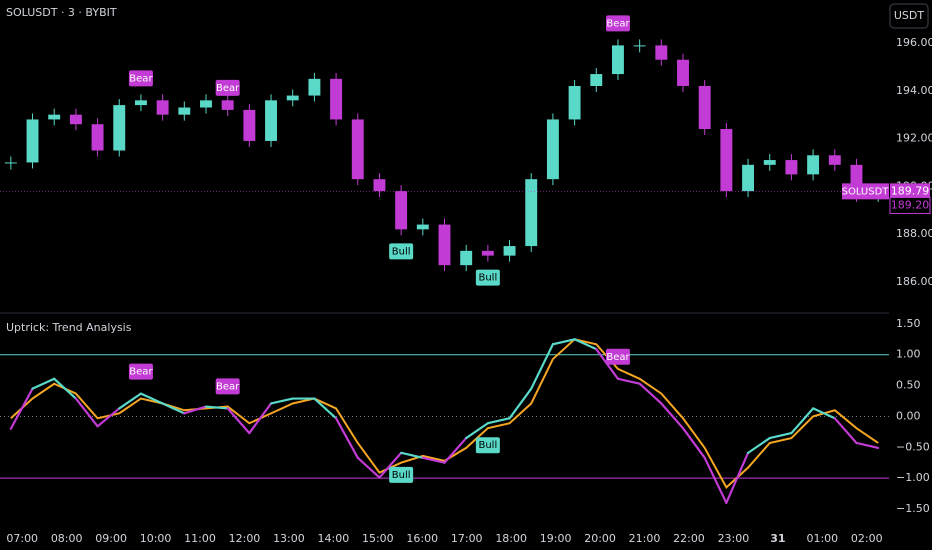 The width and height of the screenshot is (932, 550). Describe the element at coordinates (156, 538) in the screenshot. I see `x-tick-label: 10:00` at that location.